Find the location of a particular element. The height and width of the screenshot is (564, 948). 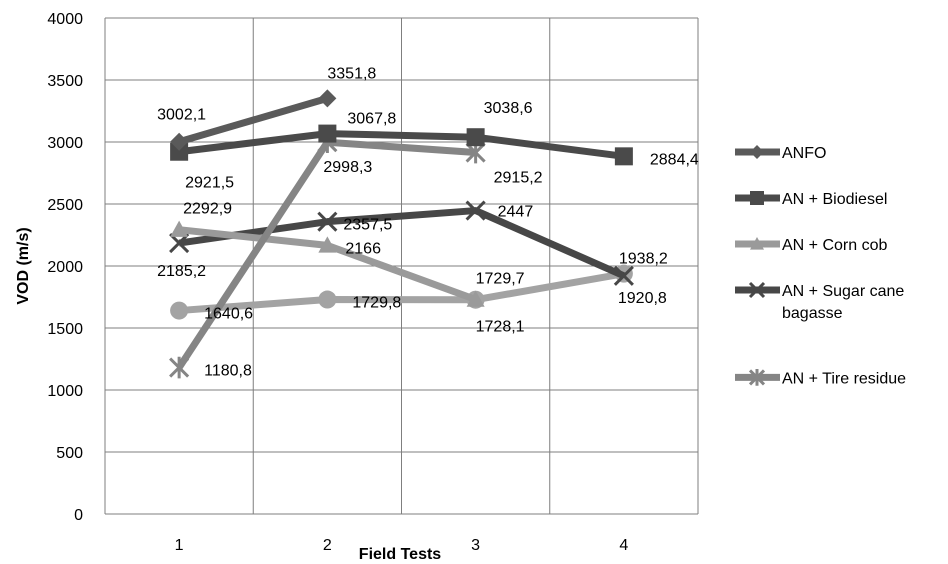

x-tick-label: 2 is located at coordinates (327, 545).